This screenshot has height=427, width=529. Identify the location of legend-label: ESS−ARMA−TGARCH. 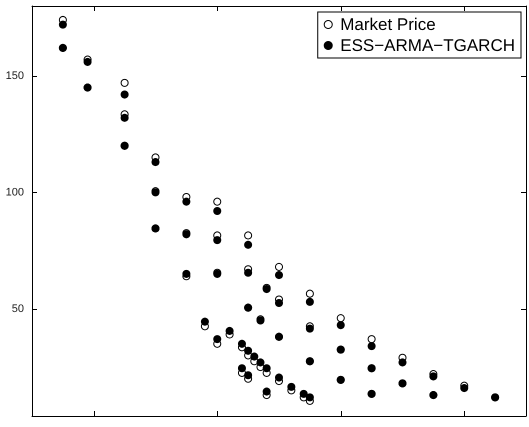
(427, 45).